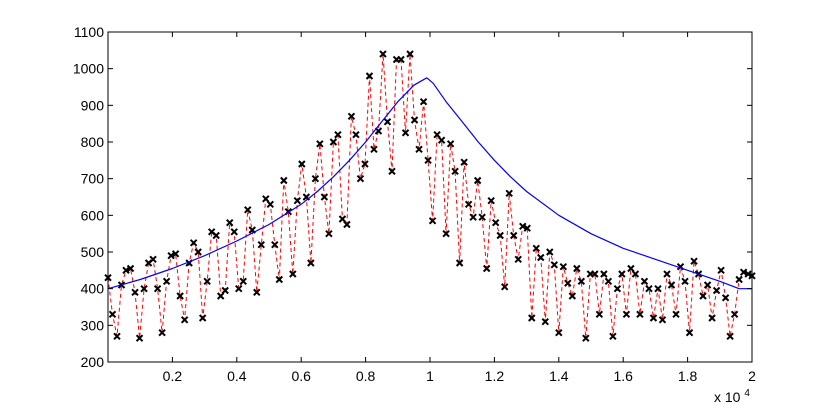 The height and width of the screenshot is (407, 830). What do you see at coordinates (237, 376) in the screenshot?
I see `x-tick-label: 0.4` at bounding box center [237, 376].